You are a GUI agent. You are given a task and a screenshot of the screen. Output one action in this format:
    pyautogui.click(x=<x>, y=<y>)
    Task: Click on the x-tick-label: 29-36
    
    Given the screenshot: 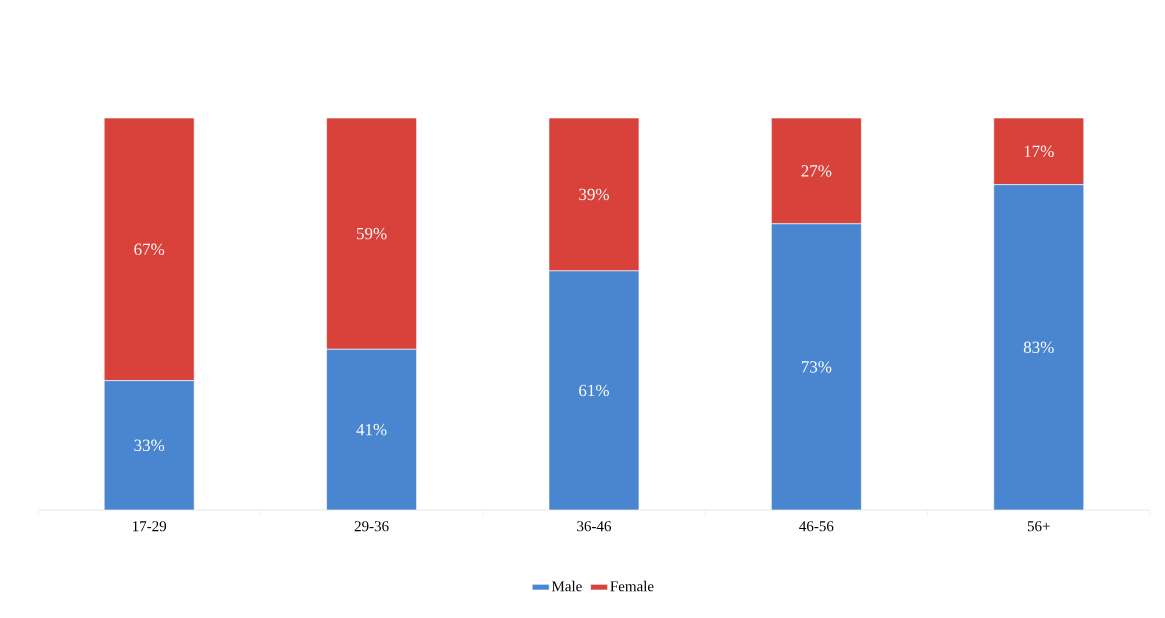 What is the action you would take?
    pyautogui.click(x=371, y=526)
    